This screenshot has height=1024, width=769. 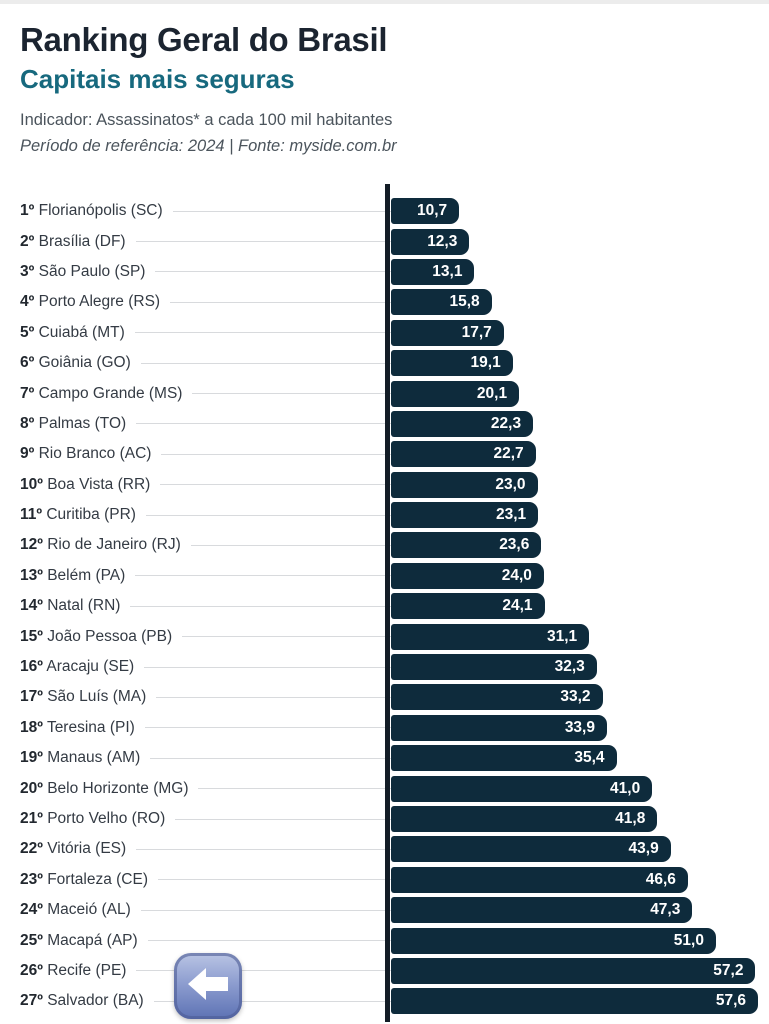 I want to click on value-bar: 23,0, so click(x=464, y=484).